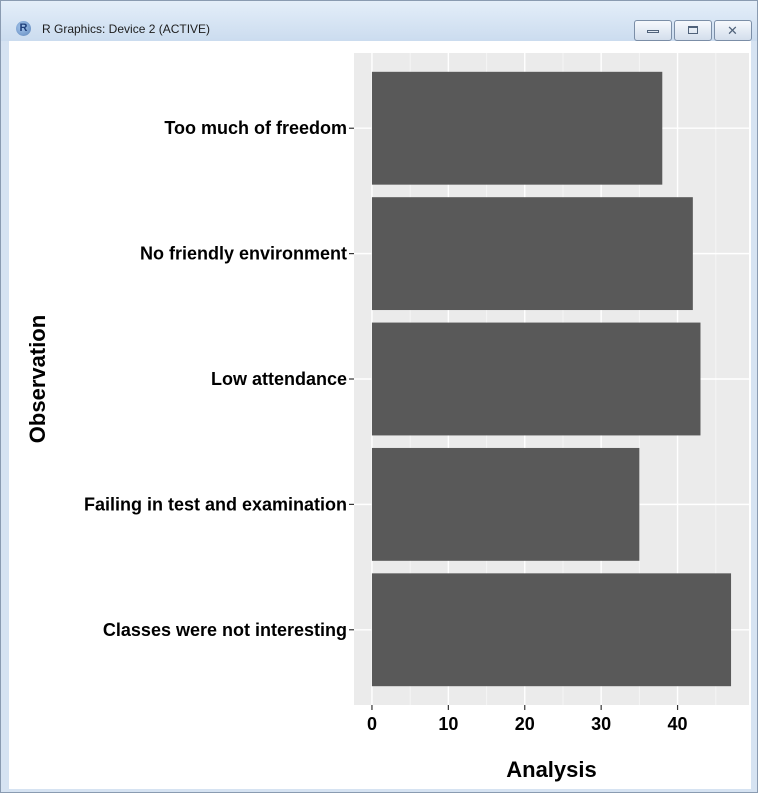  Describe the element at coordinates (551, 769) in the screenshot. I see `x-axis-title: Analysis` at that location.